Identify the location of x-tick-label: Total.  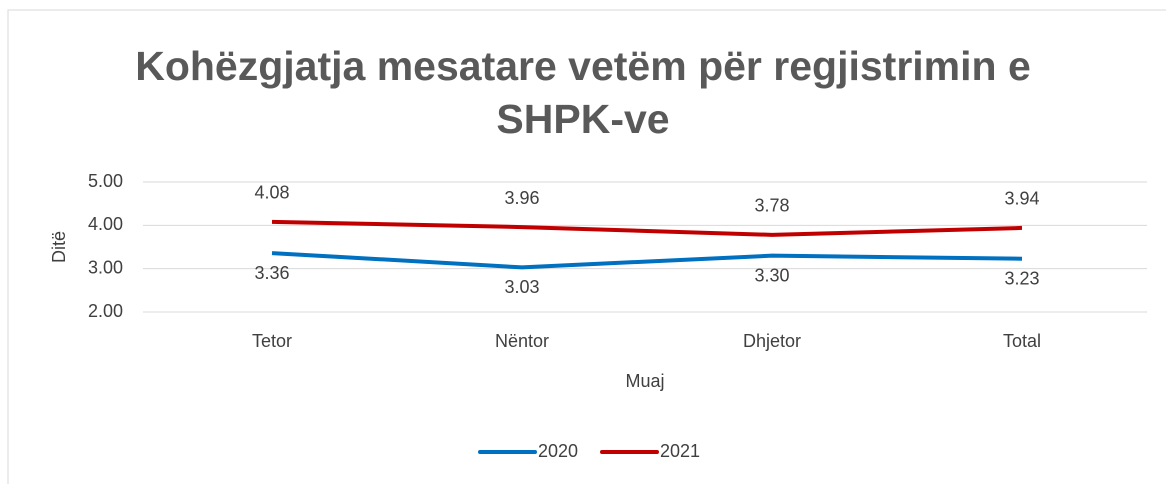
(1022, 341).